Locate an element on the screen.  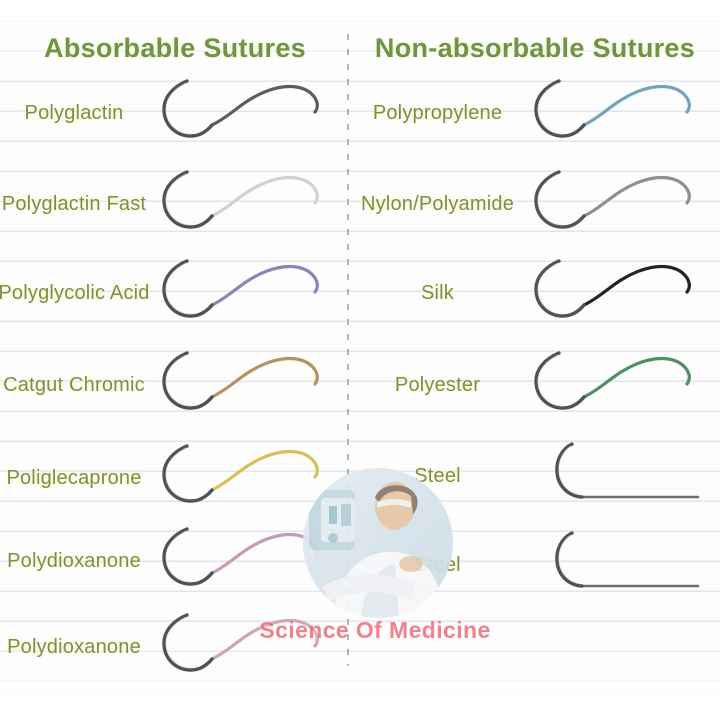
column-divider is located at coordinates (348, 350).